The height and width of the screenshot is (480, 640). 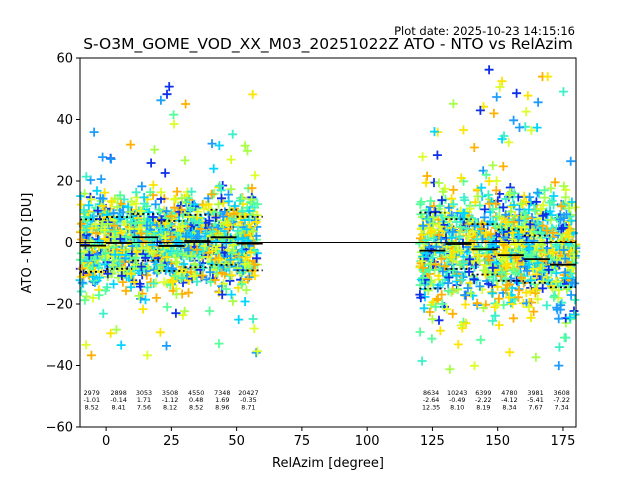 I want to click on y-tick-label: 20, so click(x=64, y=182).